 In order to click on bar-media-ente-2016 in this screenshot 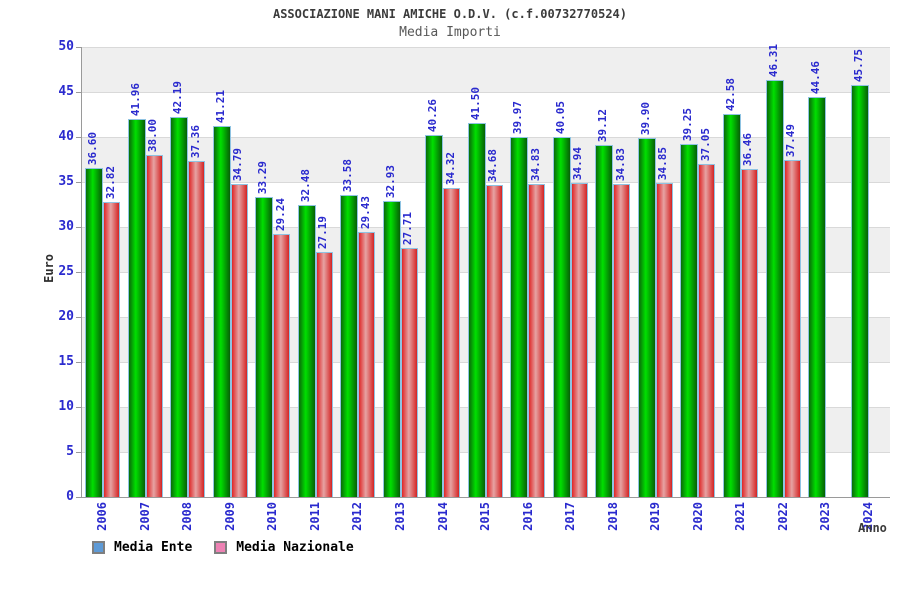, I will do `click(519, 317)`.